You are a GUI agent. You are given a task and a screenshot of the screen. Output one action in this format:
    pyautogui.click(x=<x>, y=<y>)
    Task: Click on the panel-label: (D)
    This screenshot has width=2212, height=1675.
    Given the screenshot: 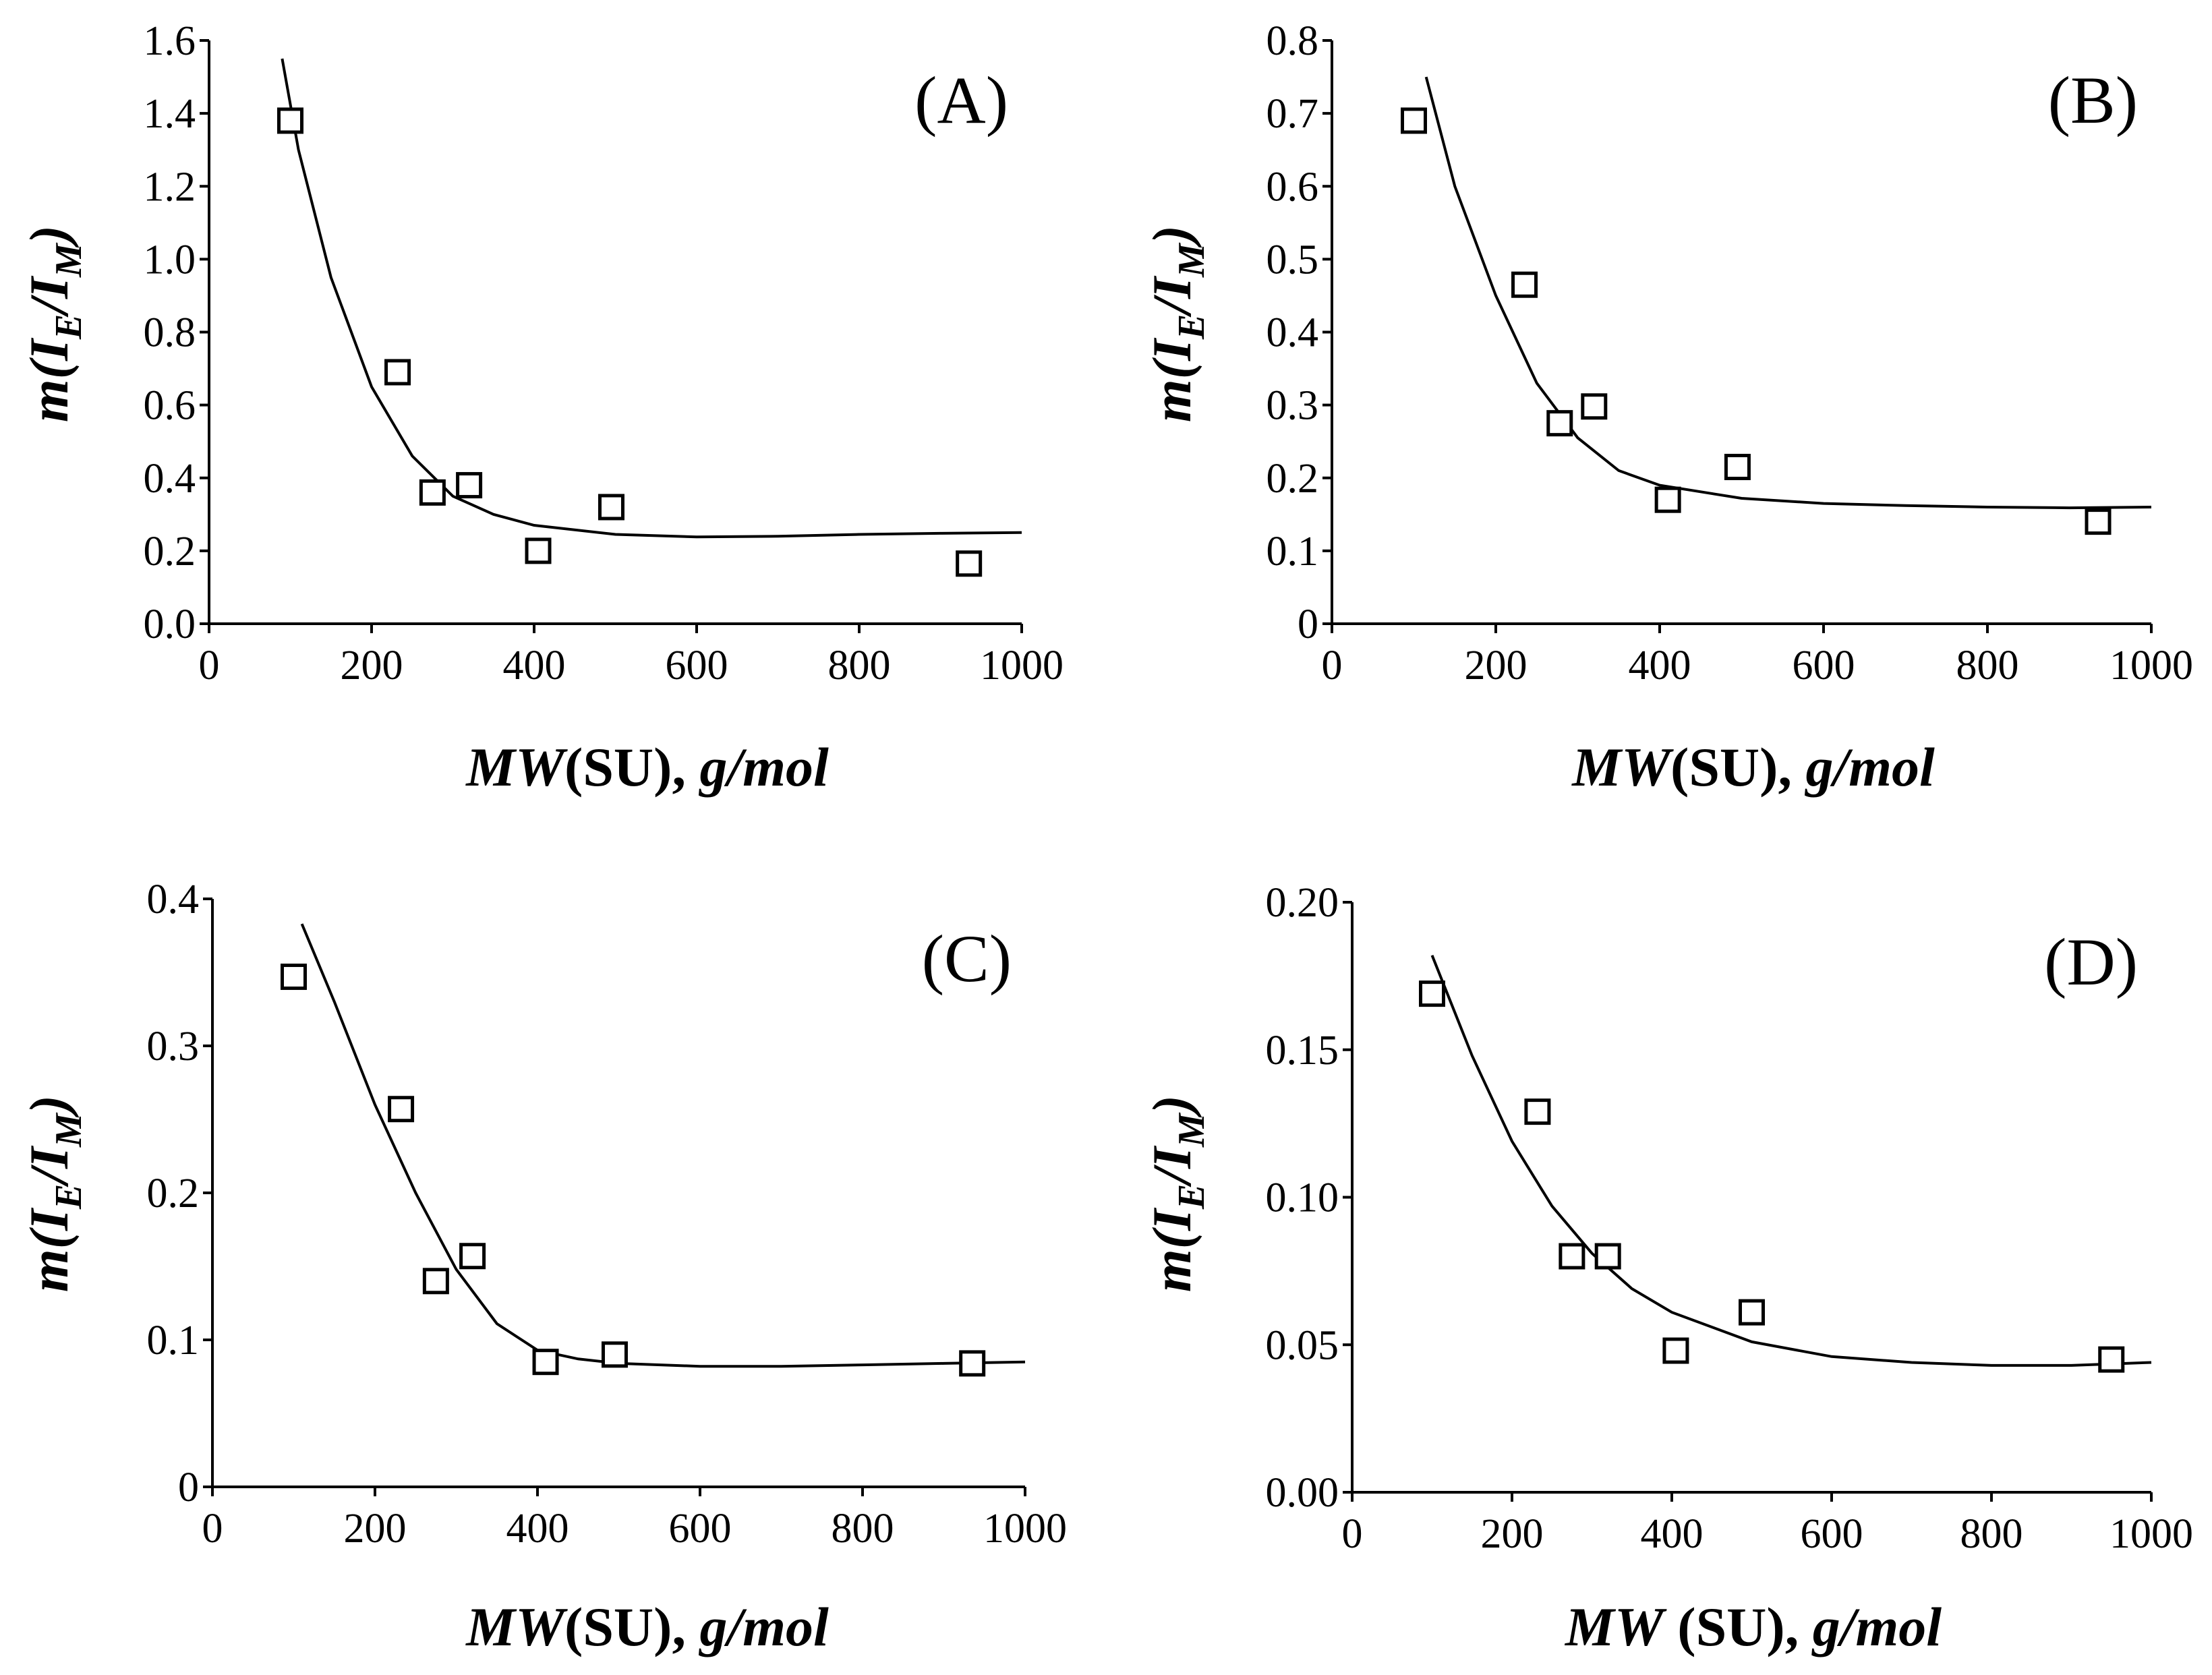 What is the action you would take?
    pyautogui.click(x=2091, y=961)
    